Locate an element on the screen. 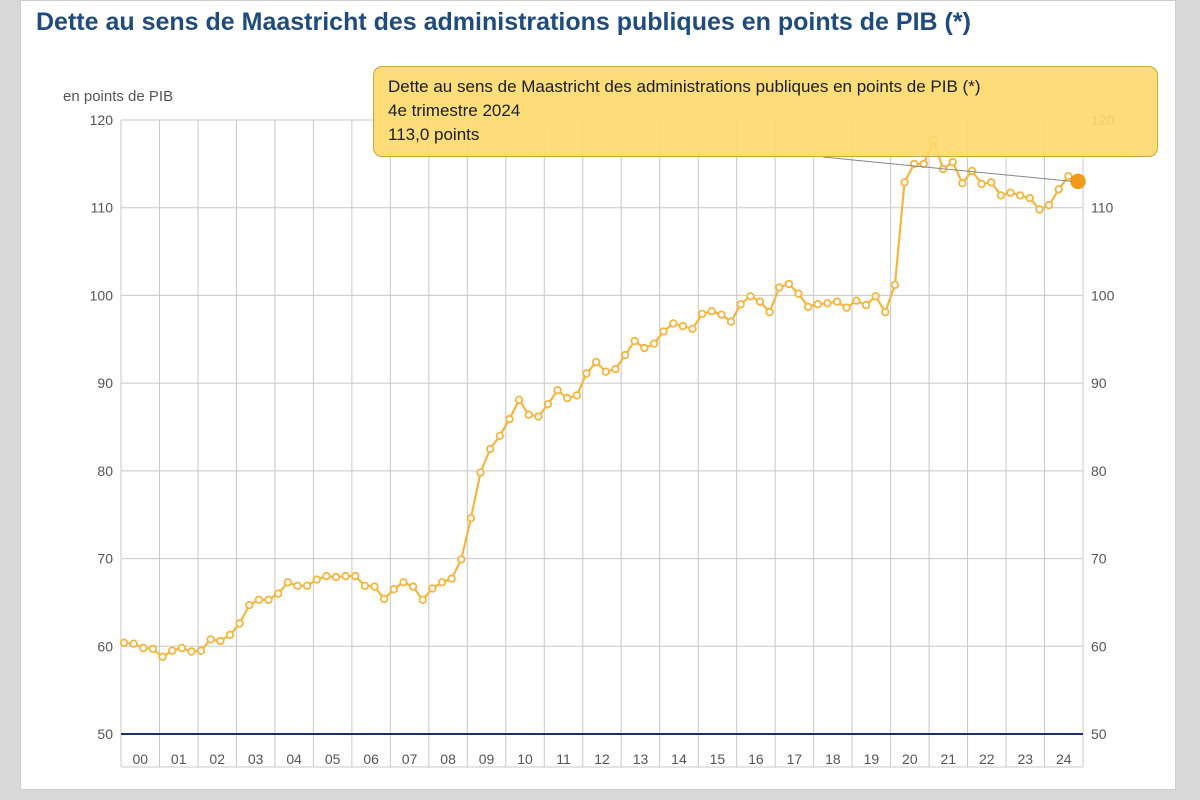 This screenshot has width=1200, height=800. x-tick-label: 22 is located at coordinates (987, 759).